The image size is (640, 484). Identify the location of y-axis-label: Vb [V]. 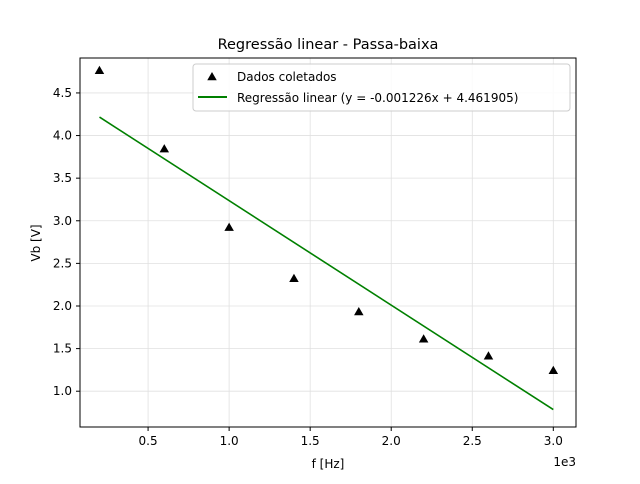
(36, 242).